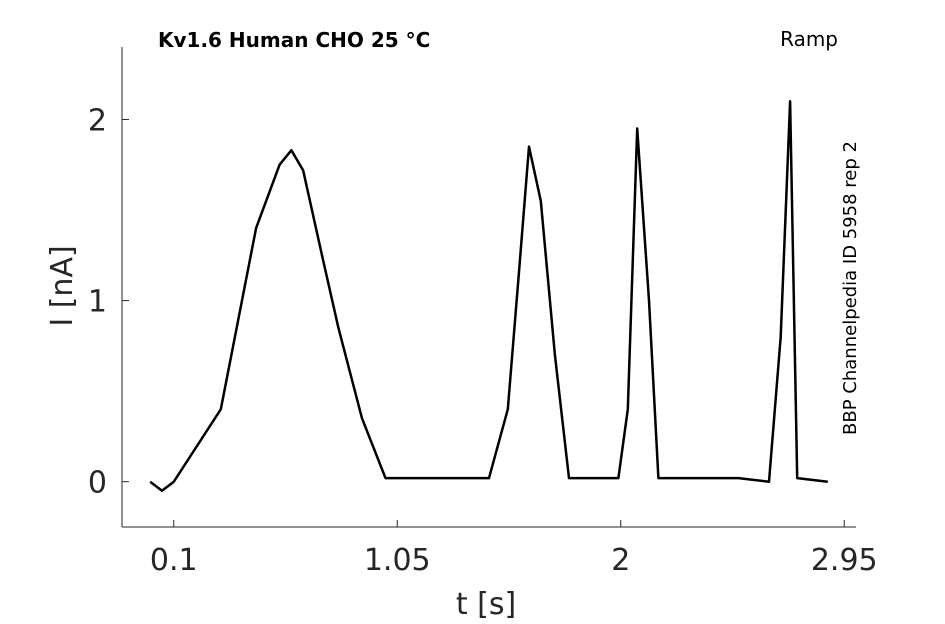 The height and width of the screenshot is (624, 945). I want to click on x-ticks: 0.1 1.05 2 2.95, so click(514, 549).